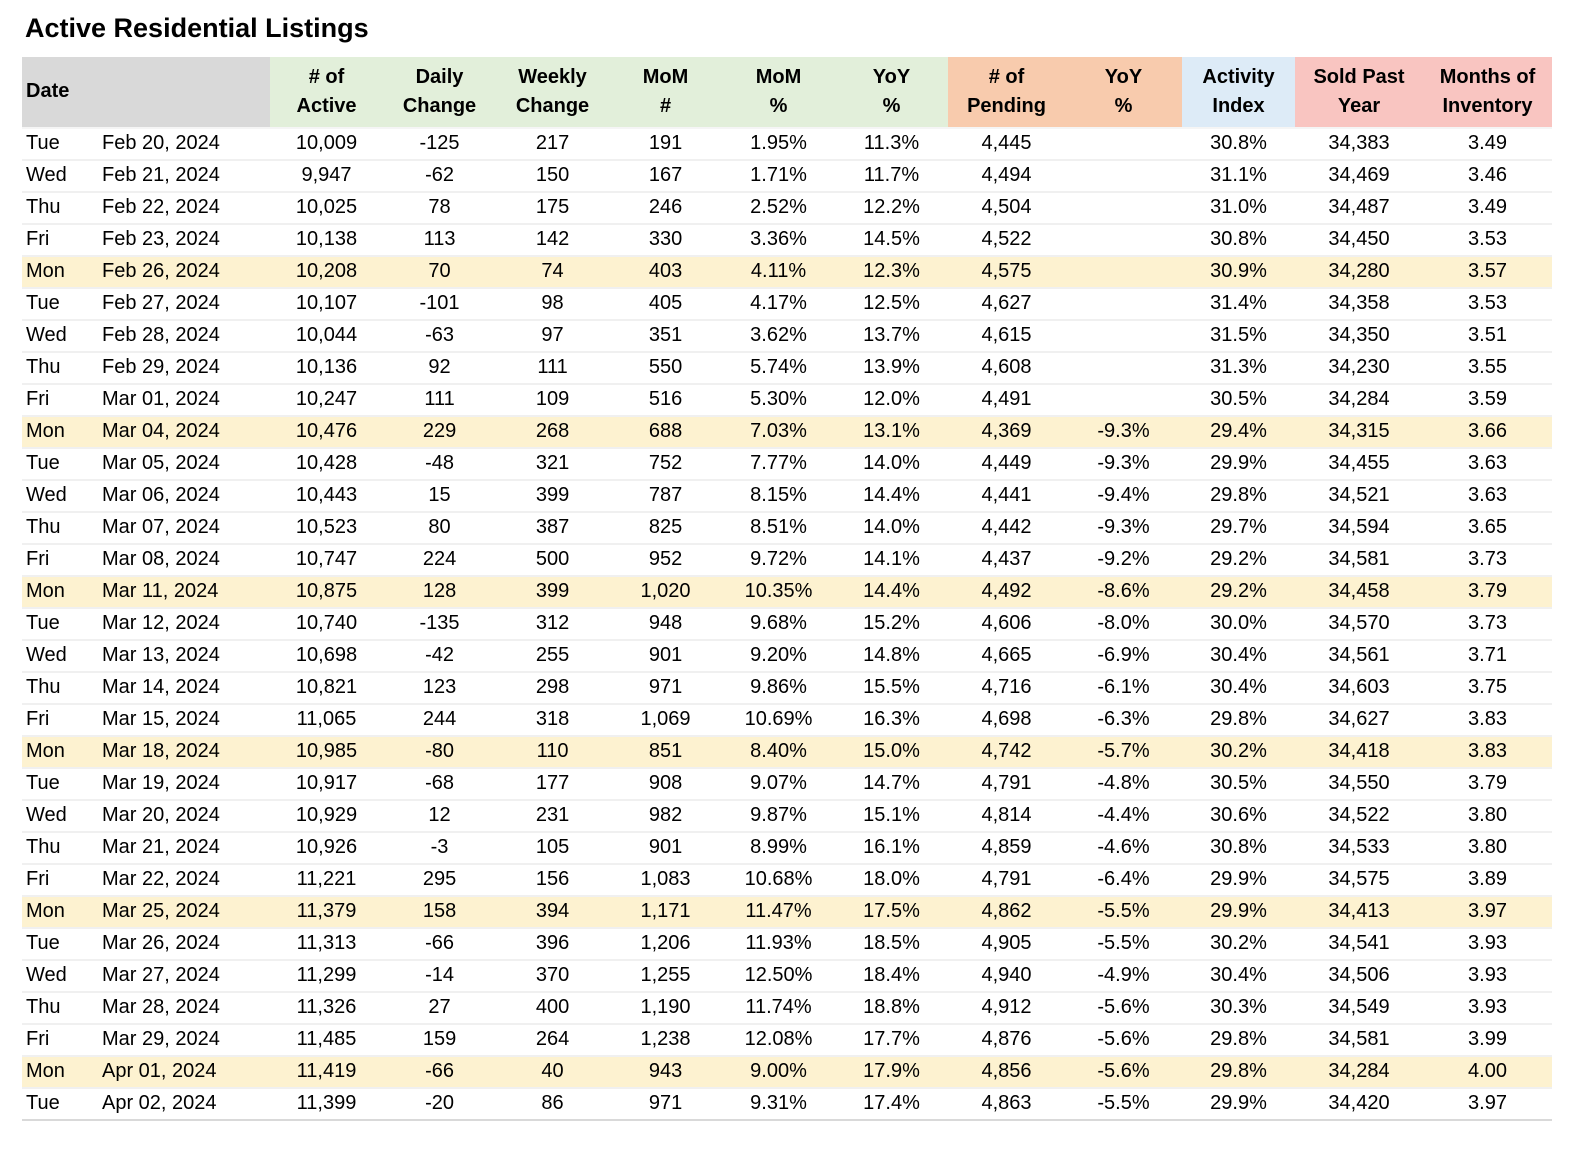 This screenshot has height=1162, width=1576. I want to click on cell-value-2: 105, so click(552, 847).